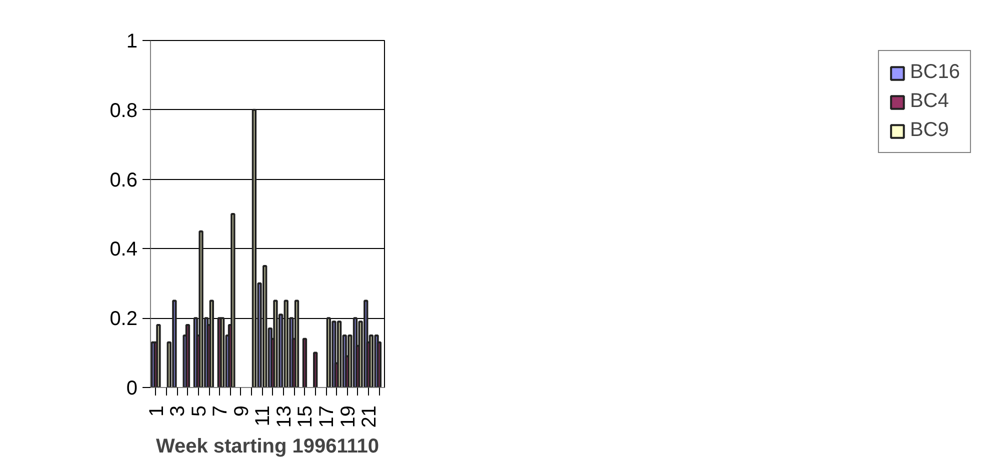 This screenshot has width=983, height=462. What do you see at coordinates (263, 415) in the screenshot?
I see `x-tick-label: 11` at bounding box center [263, 415].